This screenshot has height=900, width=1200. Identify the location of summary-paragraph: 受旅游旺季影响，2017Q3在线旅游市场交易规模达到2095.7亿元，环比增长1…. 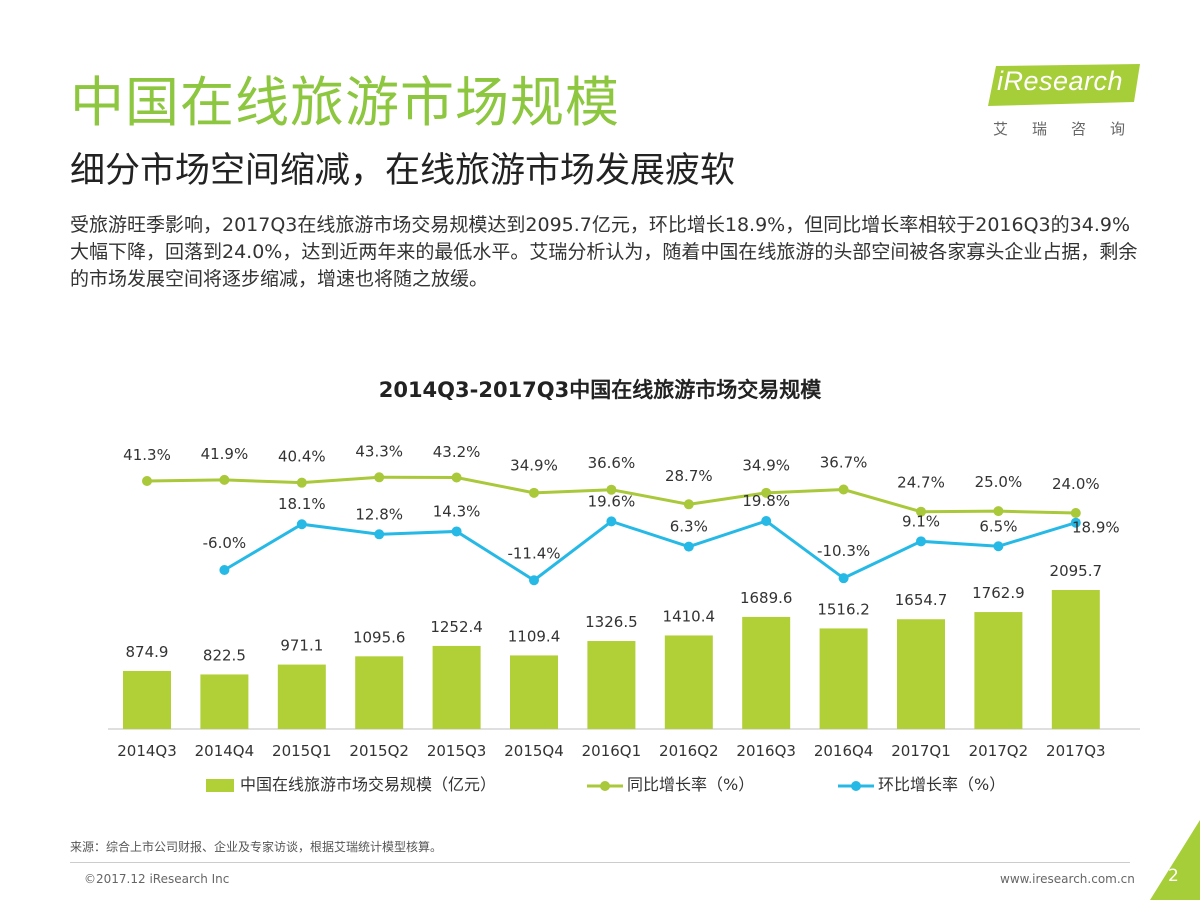
(604, 252).